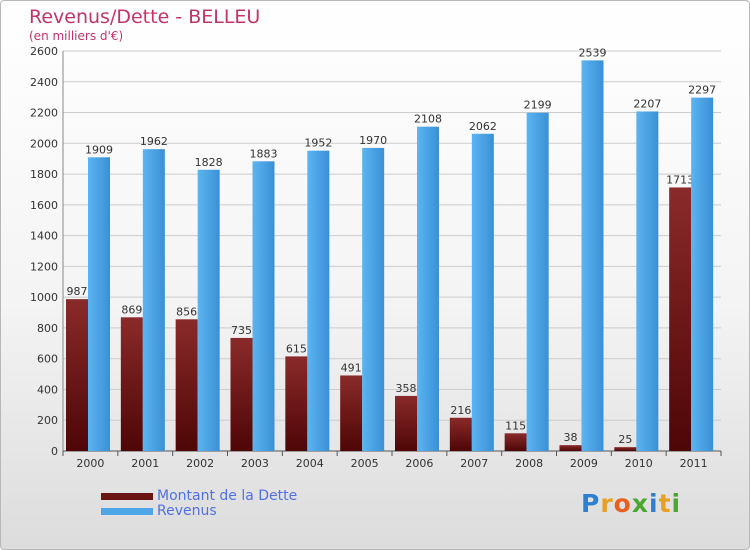 The width and height of the screenshot is (750, 550). Describe the element at coordinates (44, 51) in the screenshot. I see `y-tick-label: 2600` at that location.